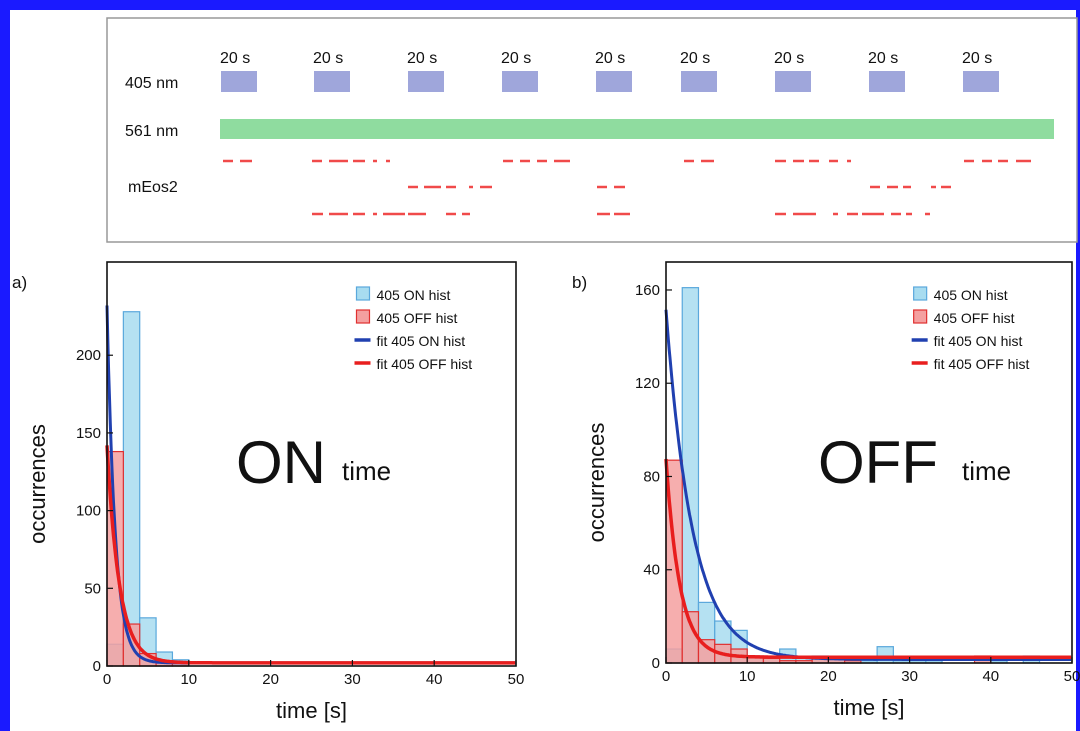 This screenshot has height=731, width=1080. What do you see at coordinates (416, 318) in the screenshot?
I see `on-legend-label-2: 405 OFF hist` at bounding box center [416, 318].